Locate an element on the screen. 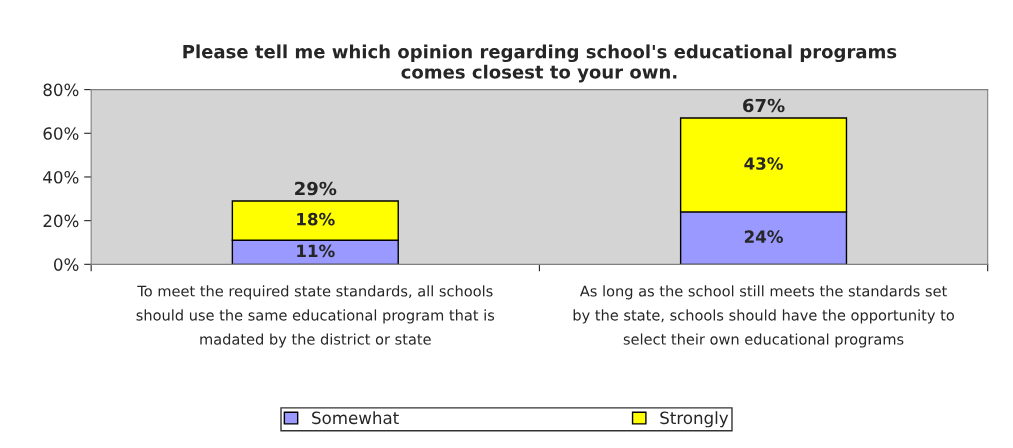 This screenshot has height=448, width=1013. data-label: 43% is located at coordinates (763, 163).